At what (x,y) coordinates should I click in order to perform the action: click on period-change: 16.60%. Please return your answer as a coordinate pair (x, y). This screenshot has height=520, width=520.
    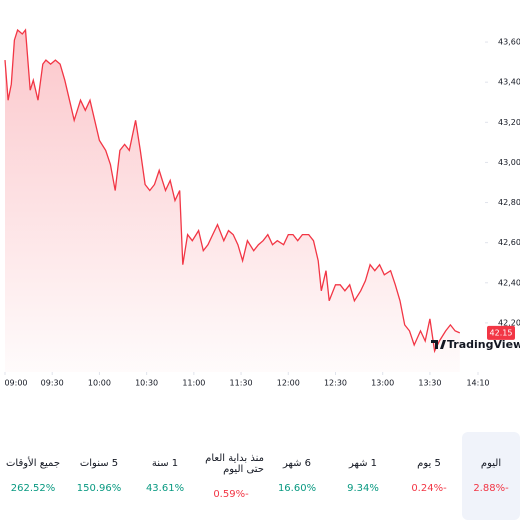
    Looking at the image, I should click on (297, 488).